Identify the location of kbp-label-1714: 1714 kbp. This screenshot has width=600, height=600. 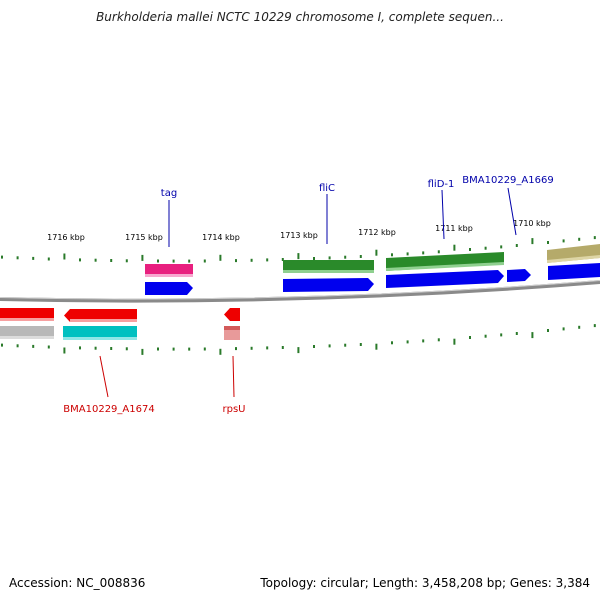
(221, 237).